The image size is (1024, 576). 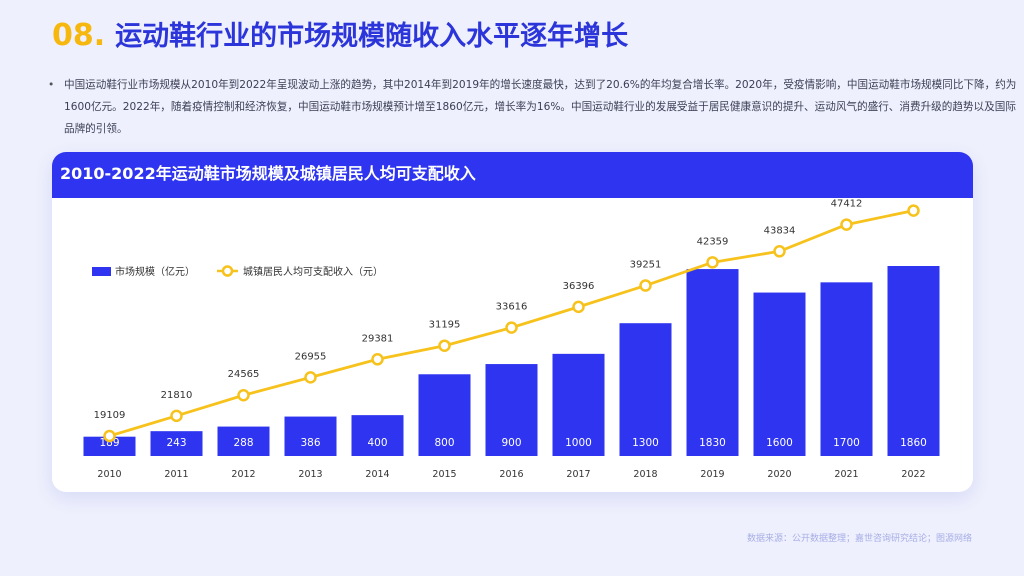 What do you see at coordinates (109, 474) in the screenshot?
I see `x-tick-label: 2010` at bounding box center [109, 474].